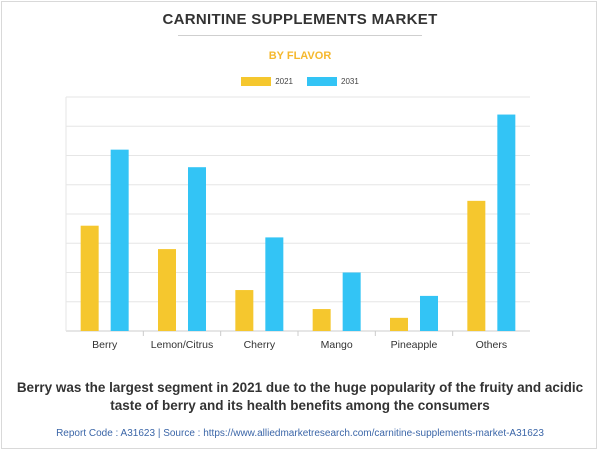 The image size is (600, 452). What do you see at coordinates (105, 345) in the screenshot?
I see `x-tick-label: Berry` at bounding box center [105, 345].